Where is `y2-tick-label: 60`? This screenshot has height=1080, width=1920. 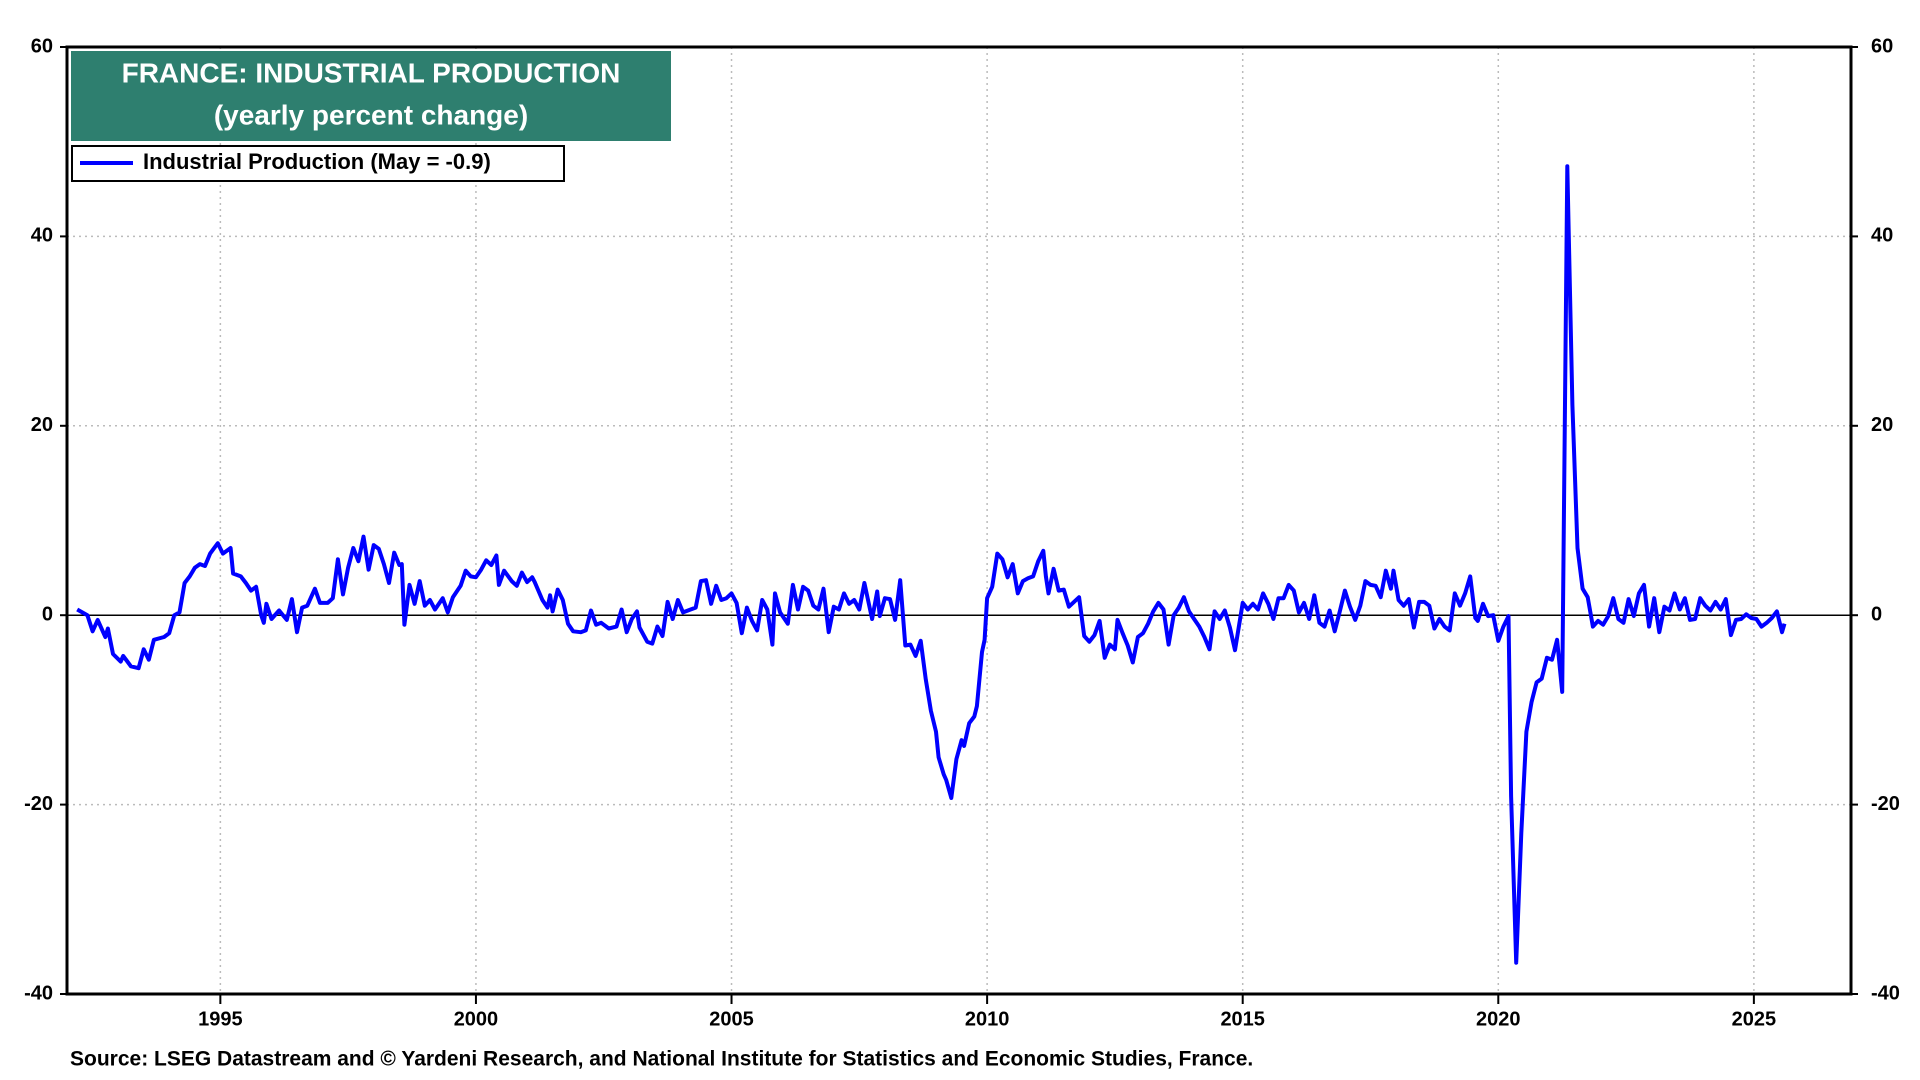
y2-tick-label: 60 is located at coordinates (1882, 46).